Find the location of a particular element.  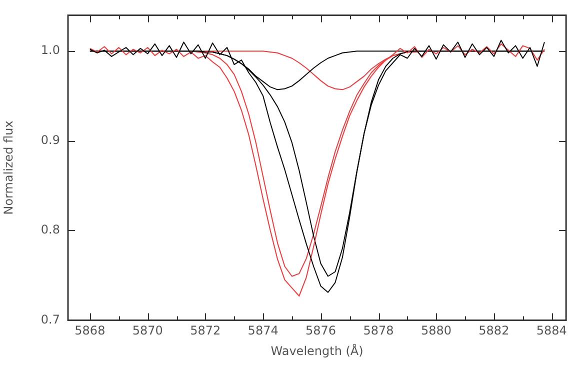

x-tick-label: 5876 is located at coordinates (321, 331).